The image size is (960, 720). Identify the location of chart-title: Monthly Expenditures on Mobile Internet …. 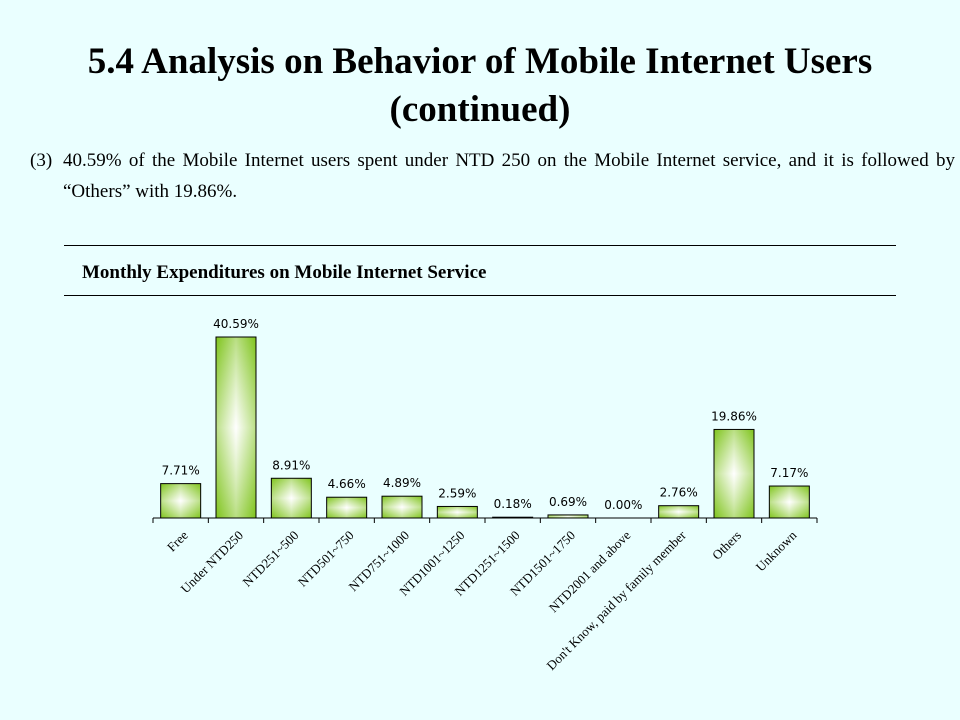
(284, 272).